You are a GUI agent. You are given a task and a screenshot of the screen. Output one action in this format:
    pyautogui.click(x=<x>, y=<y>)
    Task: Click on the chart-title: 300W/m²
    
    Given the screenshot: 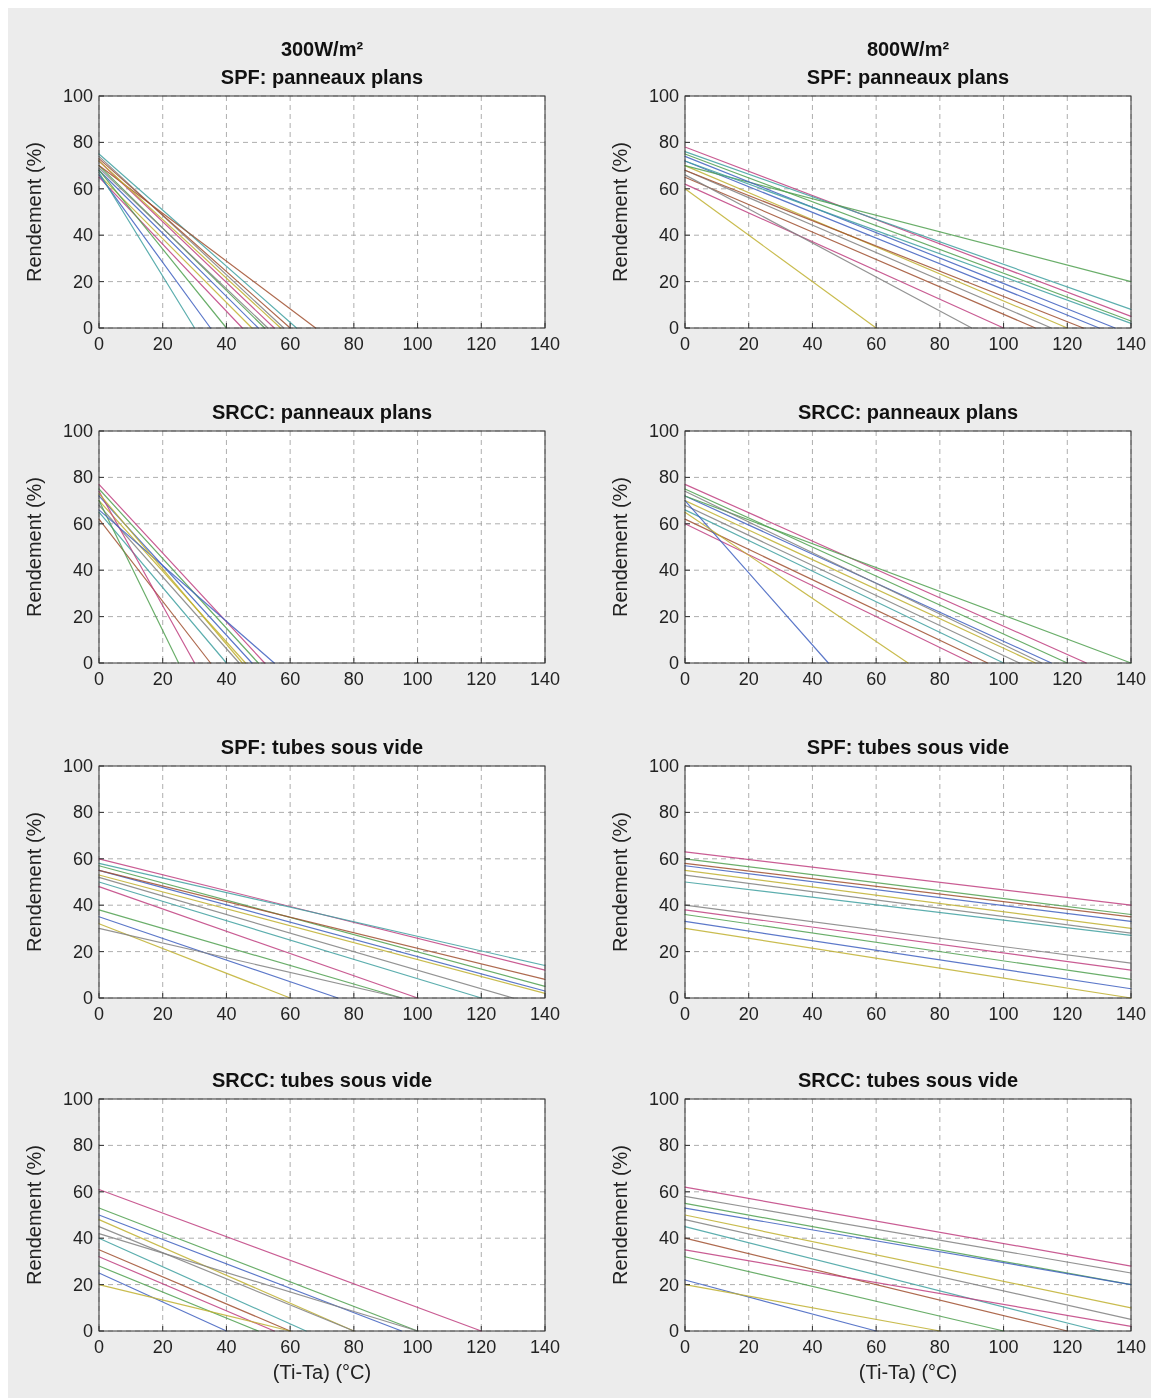 What is the action you would take?
    pyautogui.click(x=322, y=49)
    